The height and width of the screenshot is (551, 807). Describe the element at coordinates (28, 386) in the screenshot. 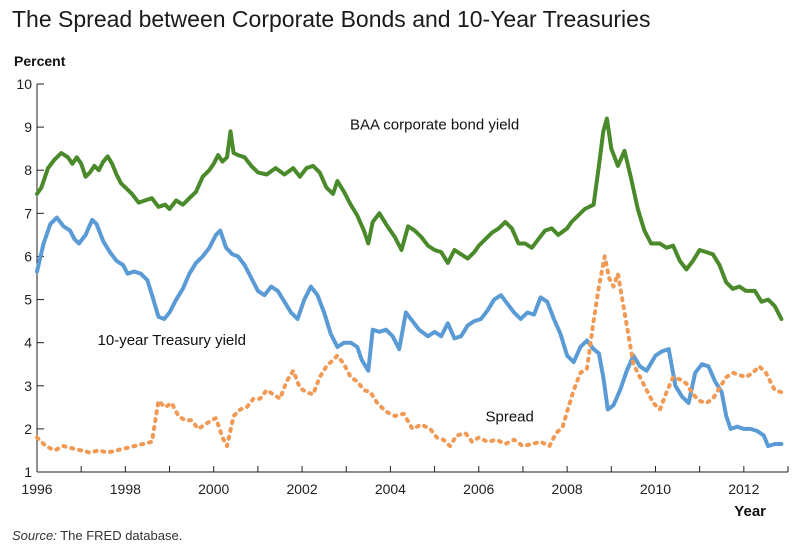

I see `y-tick-label: 3` at that location.